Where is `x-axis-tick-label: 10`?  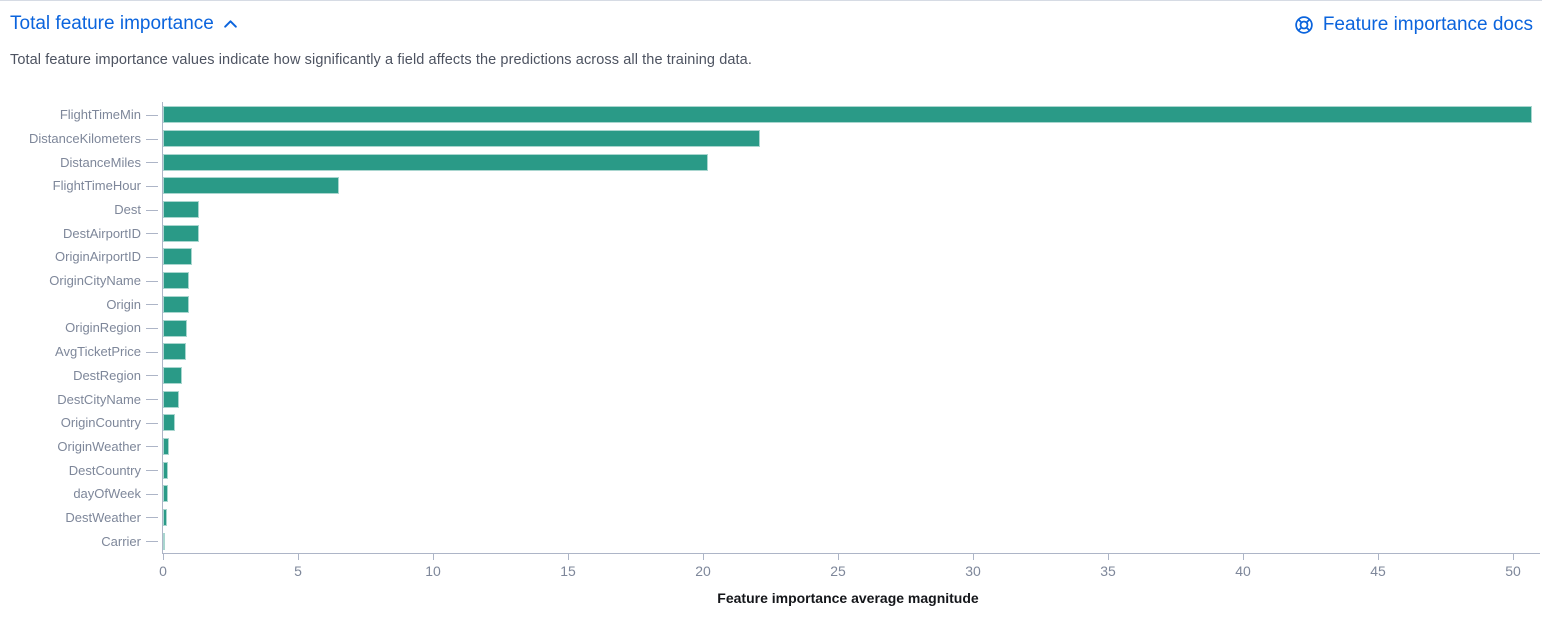
x-axis-tick-label: 10 is located at coordinates (433, 571).